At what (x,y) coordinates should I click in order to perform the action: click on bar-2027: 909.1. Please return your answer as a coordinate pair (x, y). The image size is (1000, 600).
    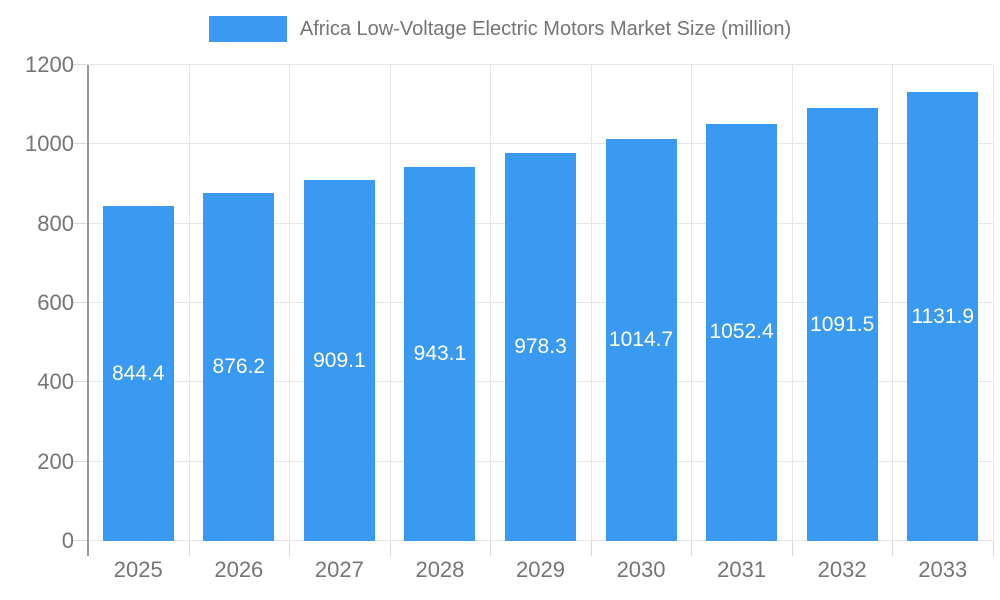
    Looking at the image, I should click on (339, 360).